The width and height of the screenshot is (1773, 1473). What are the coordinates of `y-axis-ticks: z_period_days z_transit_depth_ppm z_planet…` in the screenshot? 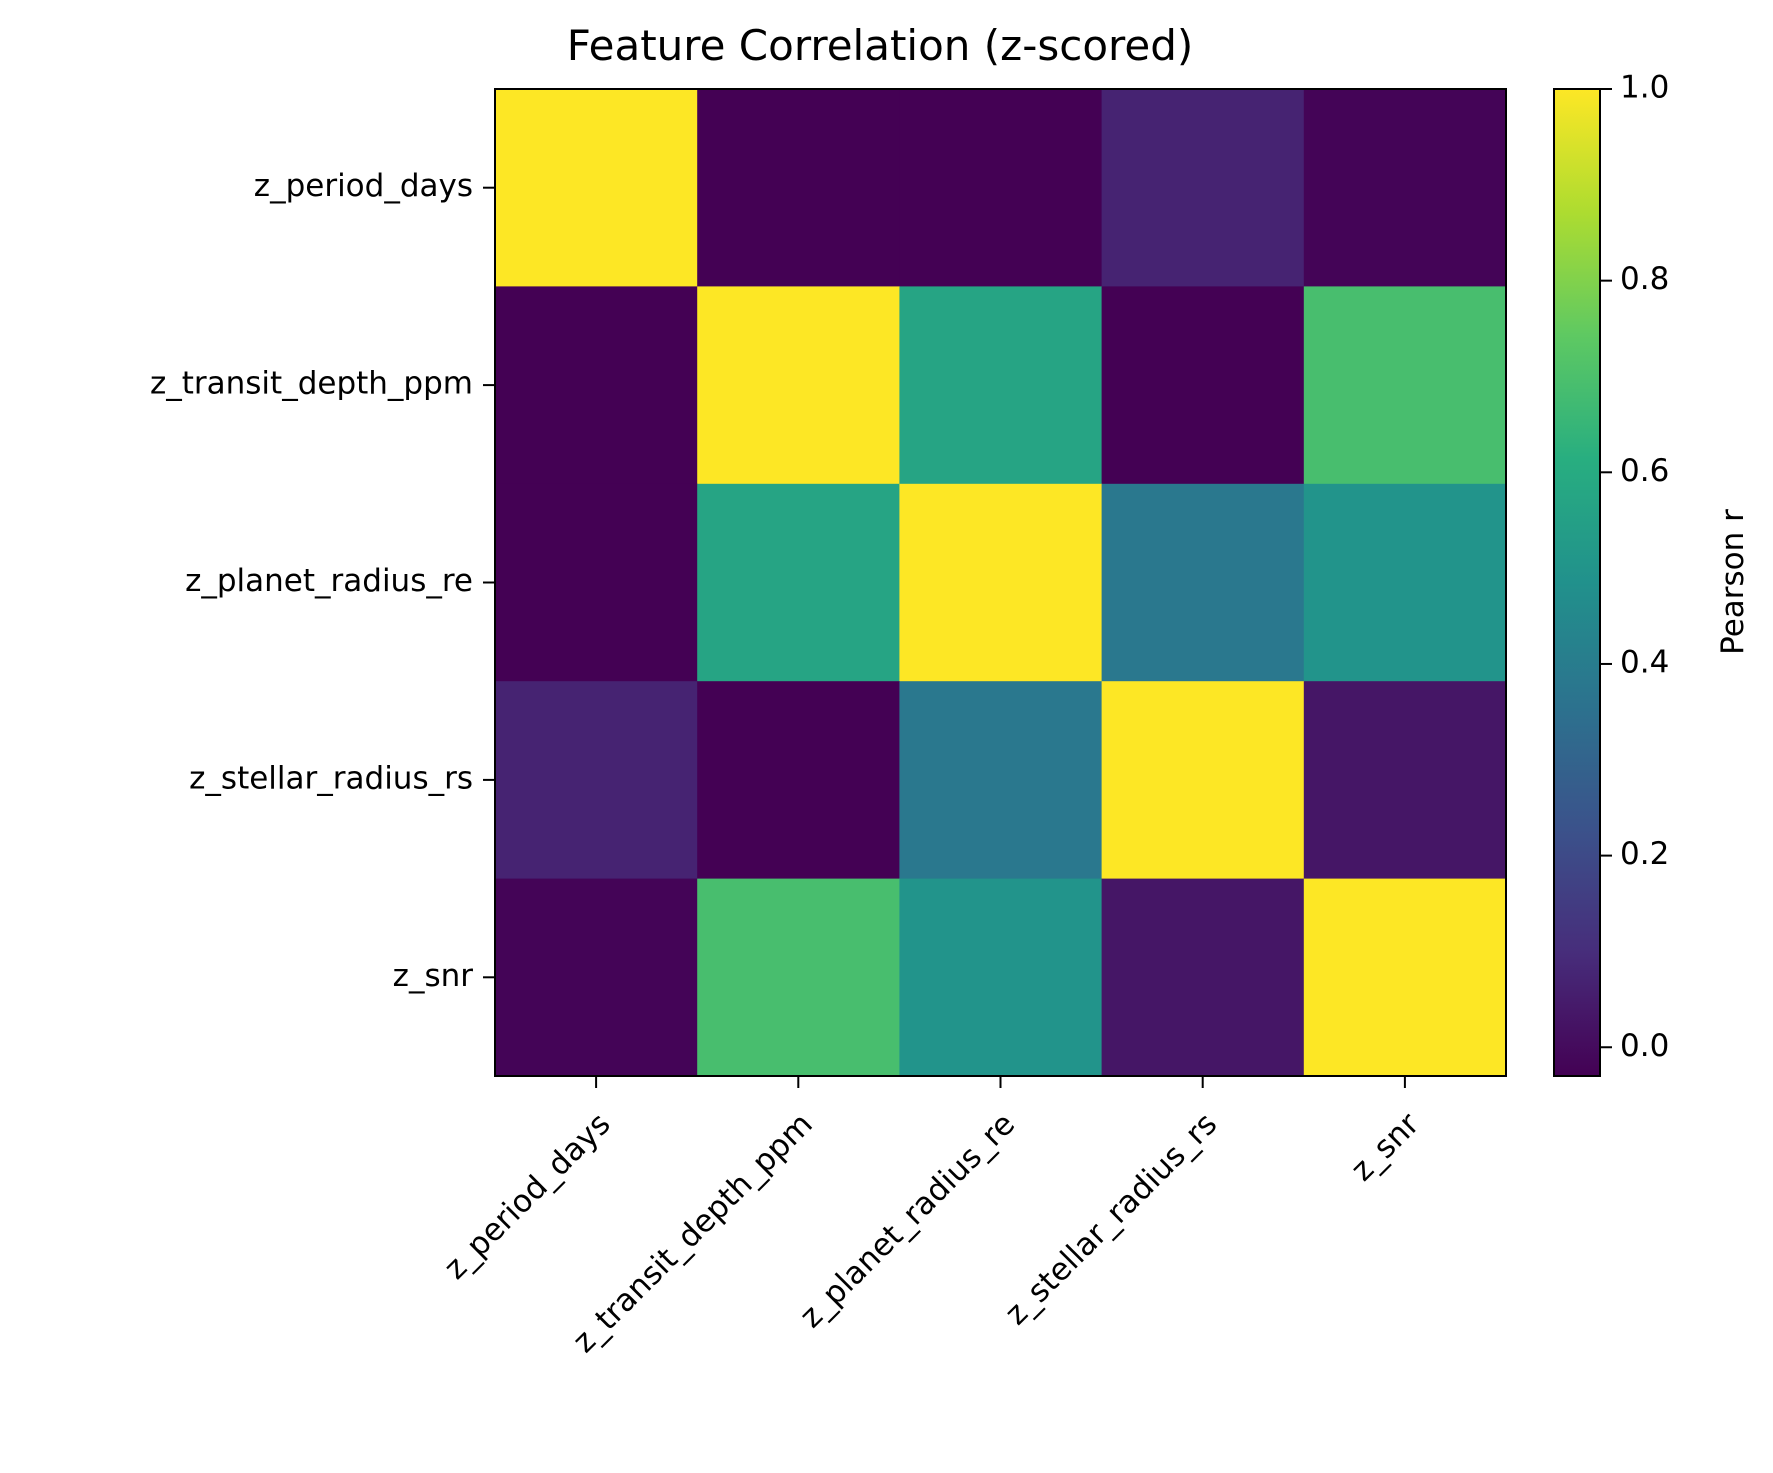 It's located at (322, 581).